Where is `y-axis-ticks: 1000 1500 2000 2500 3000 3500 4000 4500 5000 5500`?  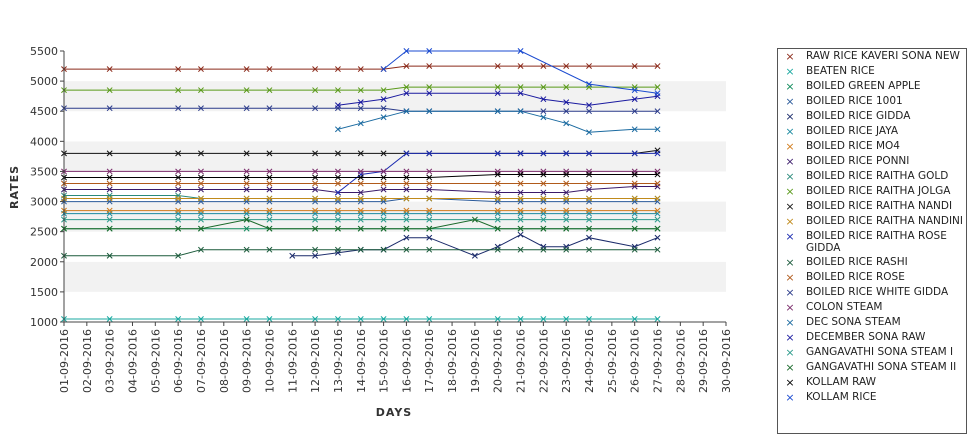 y-axis-ticks: 1000 1500 2000 2500 3000 3500 4000 4500 5000 5500 is located at coordinates (47, 187).